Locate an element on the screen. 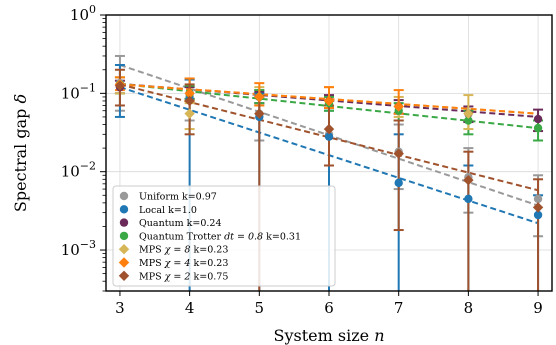  y-tick-label: 10⁻¹ is located at coordinates (78, 91).